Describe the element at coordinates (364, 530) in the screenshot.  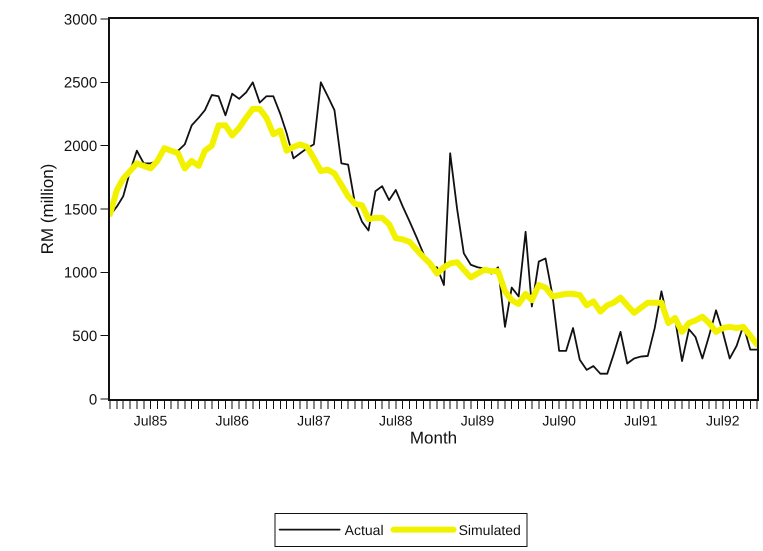
I see `legend-label: Actual` at that location.